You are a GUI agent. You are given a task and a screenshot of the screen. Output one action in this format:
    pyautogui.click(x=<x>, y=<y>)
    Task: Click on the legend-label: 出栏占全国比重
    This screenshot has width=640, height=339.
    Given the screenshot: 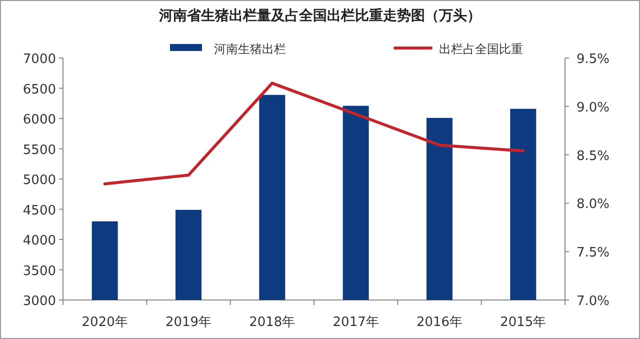 What is the action you would take?
    pyautogui.click(x=481, y=49)
    